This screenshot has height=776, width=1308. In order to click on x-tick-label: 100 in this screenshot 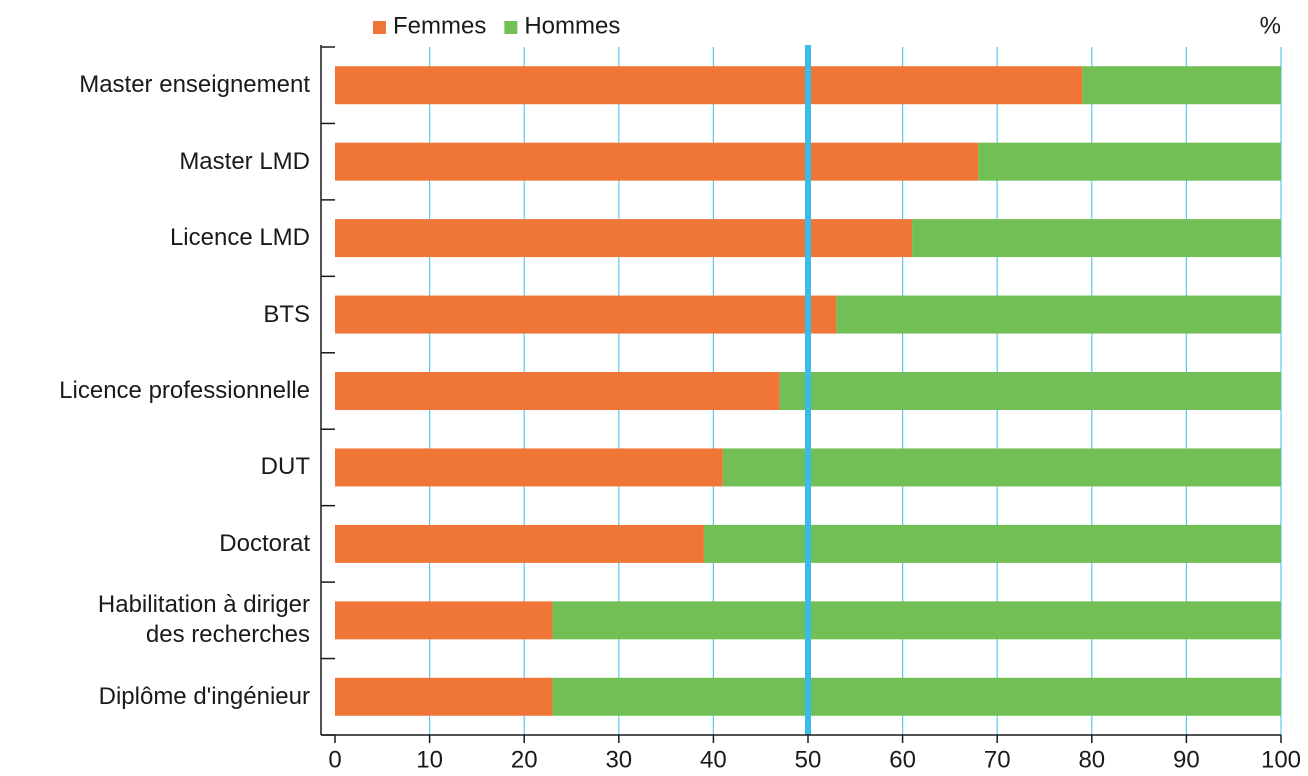, I will do `click(1281, 759)`.